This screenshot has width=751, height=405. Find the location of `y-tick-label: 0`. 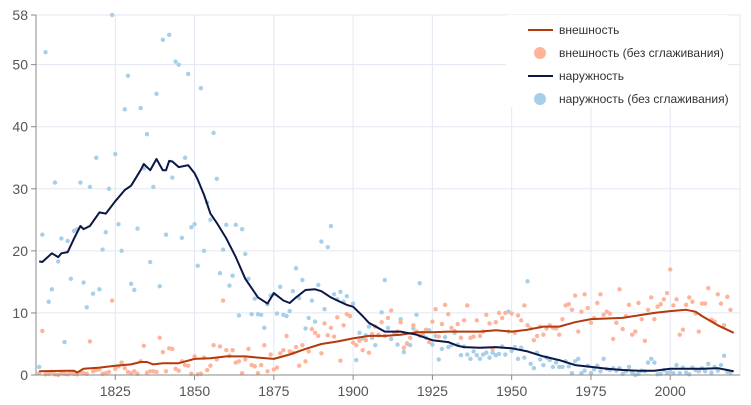

y-tick-label: 0 is located at coordinates (24, 375).